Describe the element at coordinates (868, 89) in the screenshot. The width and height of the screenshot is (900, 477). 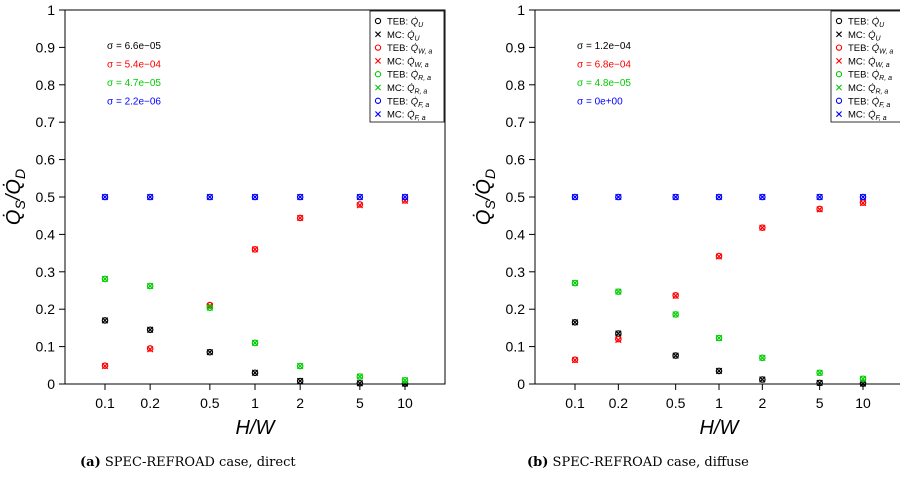
I see `legend-label: MC: Q̇R, a` at that location.